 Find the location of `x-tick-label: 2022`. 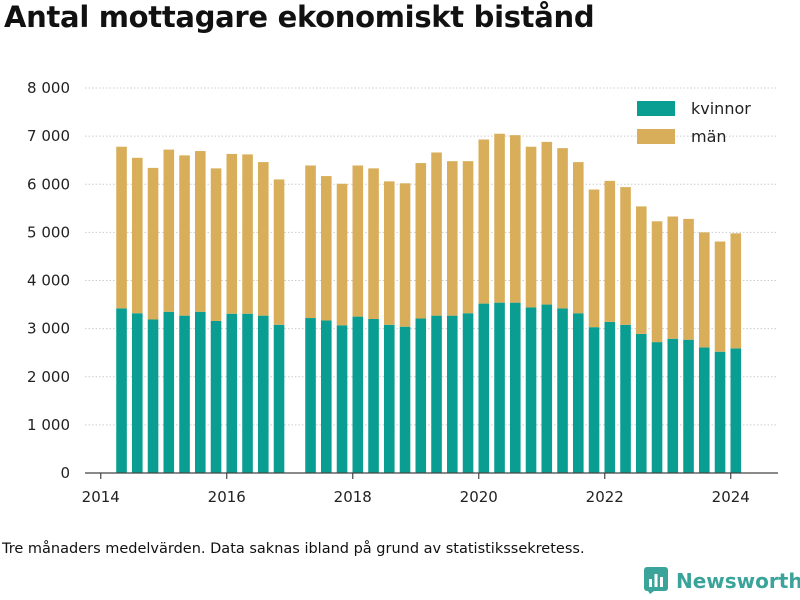

x-tick-label: 2022 is located at coordinates (605, 497).